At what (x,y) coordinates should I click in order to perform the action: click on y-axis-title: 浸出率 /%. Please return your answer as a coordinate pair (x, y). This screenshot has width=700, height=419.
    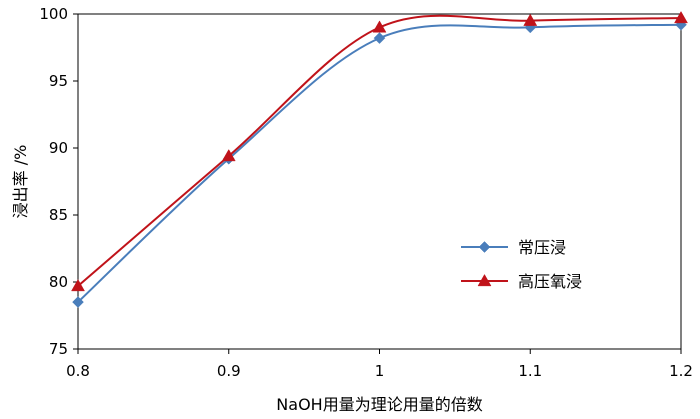
    Looking at the image, I should click on (20, 182).